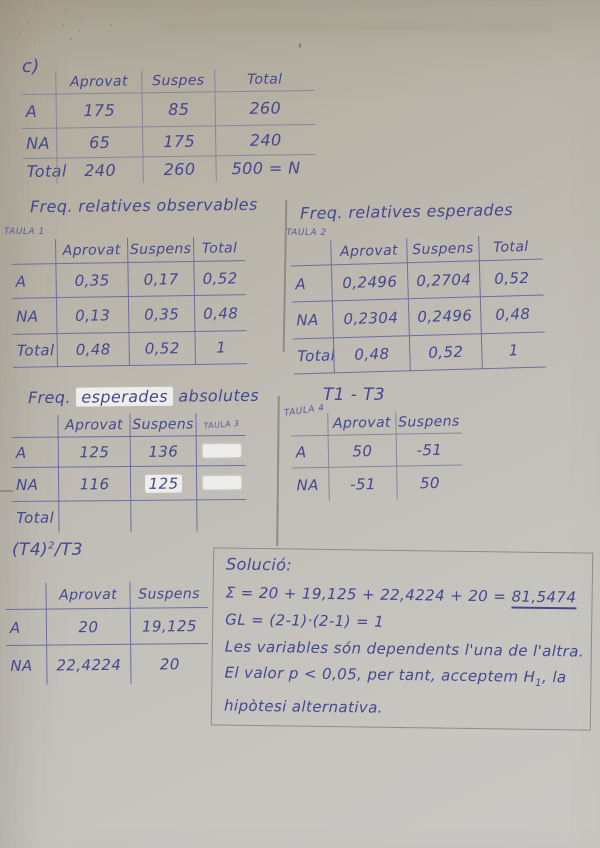 The image size is (600, 848). Describe the element at coordinates (99, 142) in the screenshot. I see `table-cell: 65` at that location.